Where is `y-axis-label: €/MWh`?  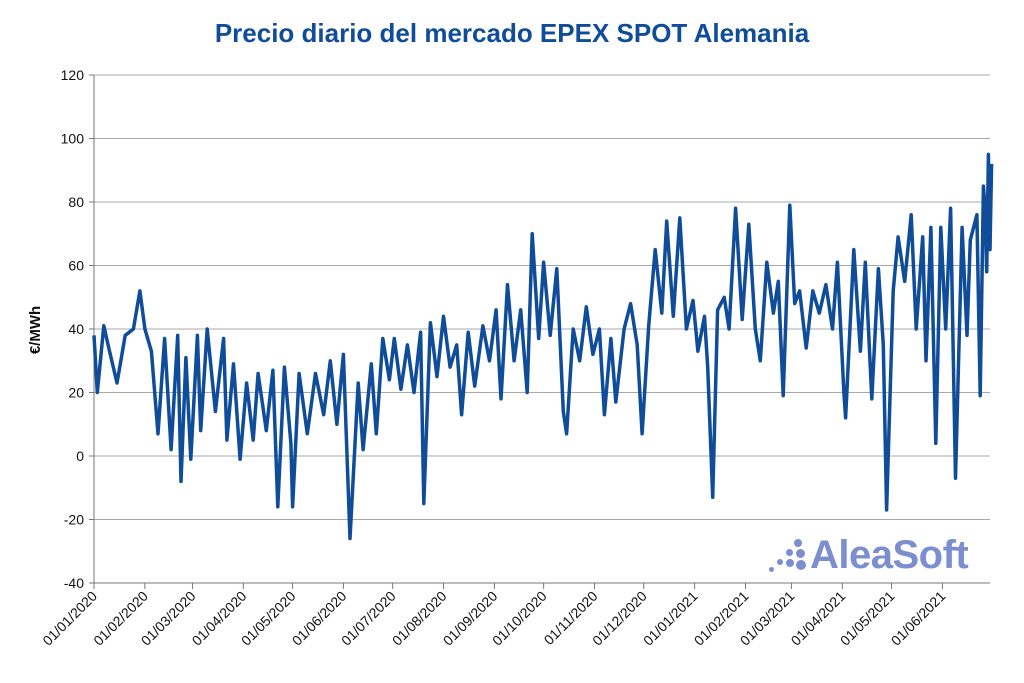
y-axis-label: €/MWh is located at coordinates (35, 330).